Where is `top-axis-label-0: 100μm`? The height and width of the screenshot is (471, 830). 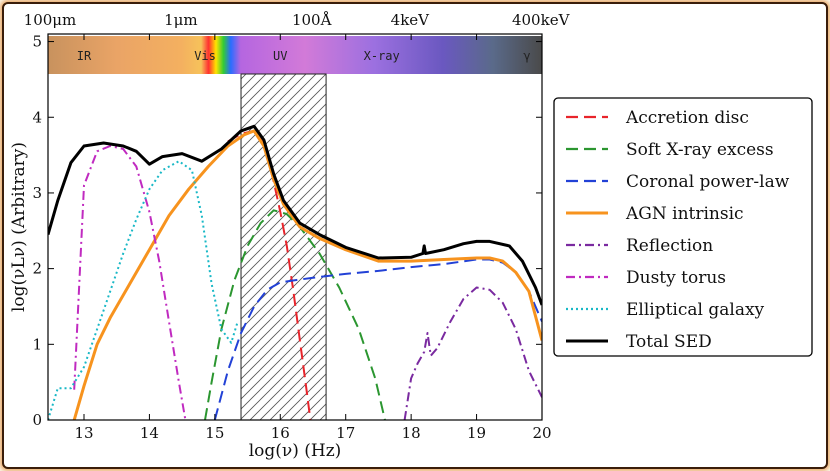
top-axis-label-0: 100μm is located at coordinates (50, 20).